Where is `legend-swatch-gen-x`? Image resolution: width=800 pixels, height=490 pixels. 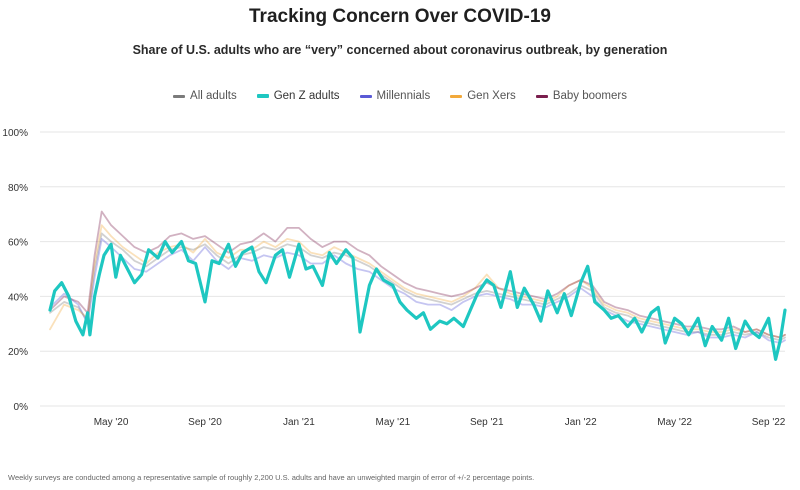 legend-swatch-gen-x is located at coordinates (456, 96).